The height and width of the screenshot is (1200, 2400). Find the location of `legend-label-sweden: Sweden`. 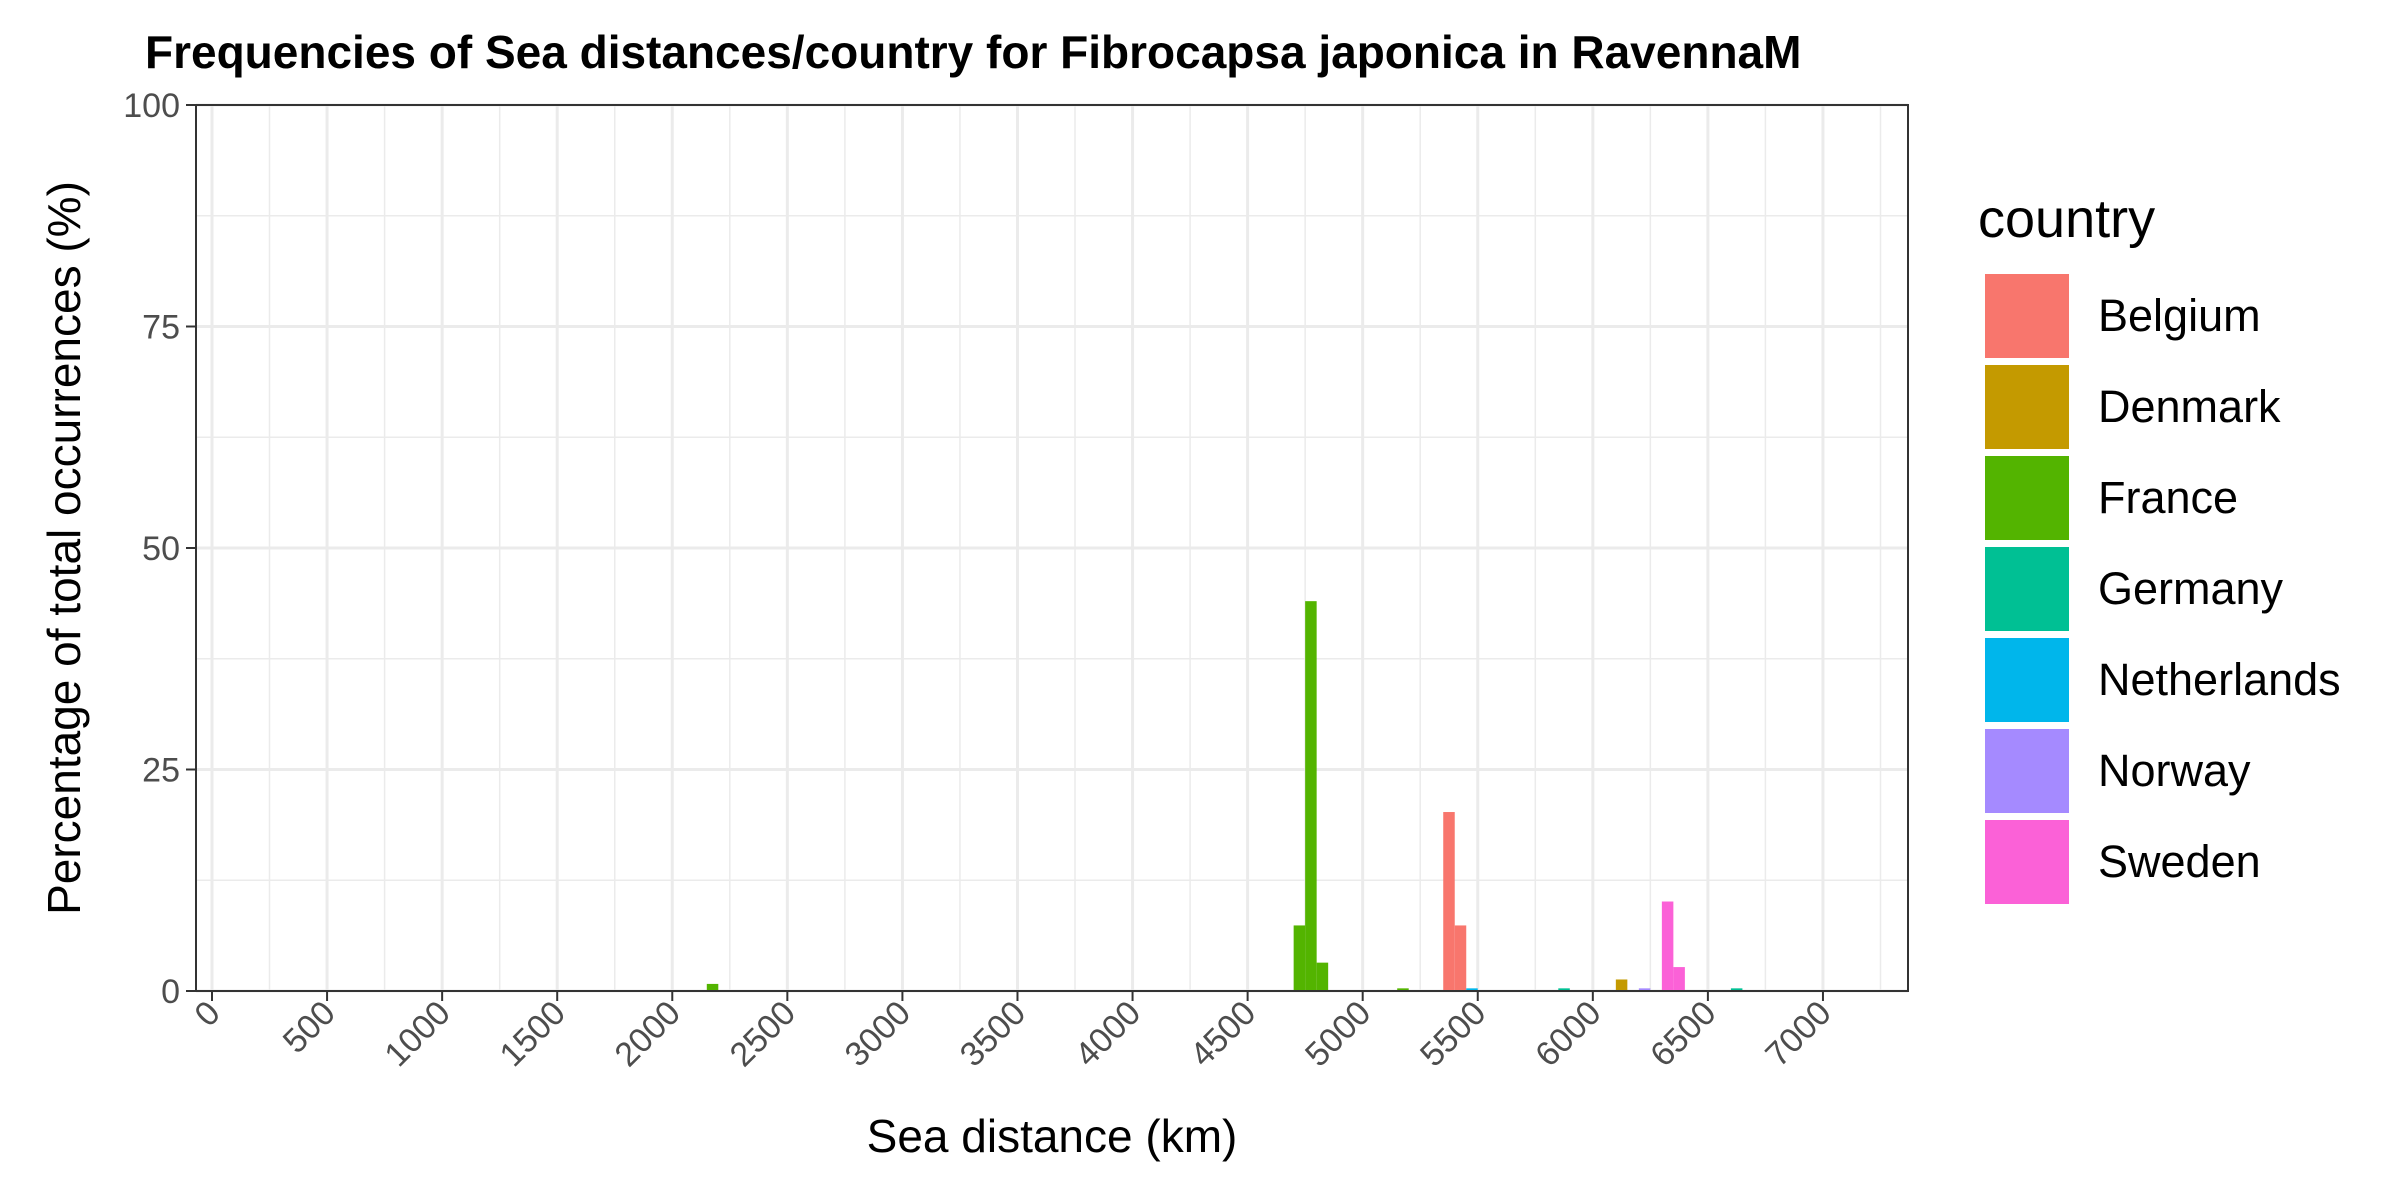

legend-label-sweden: Sweden is located at coordinates (2179, 861).